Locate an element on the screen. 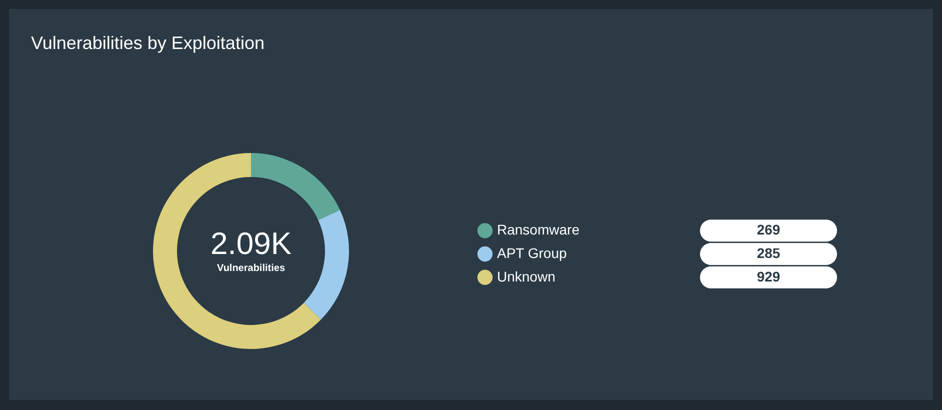  data-label: 285 is located at coordinates (768, 253).